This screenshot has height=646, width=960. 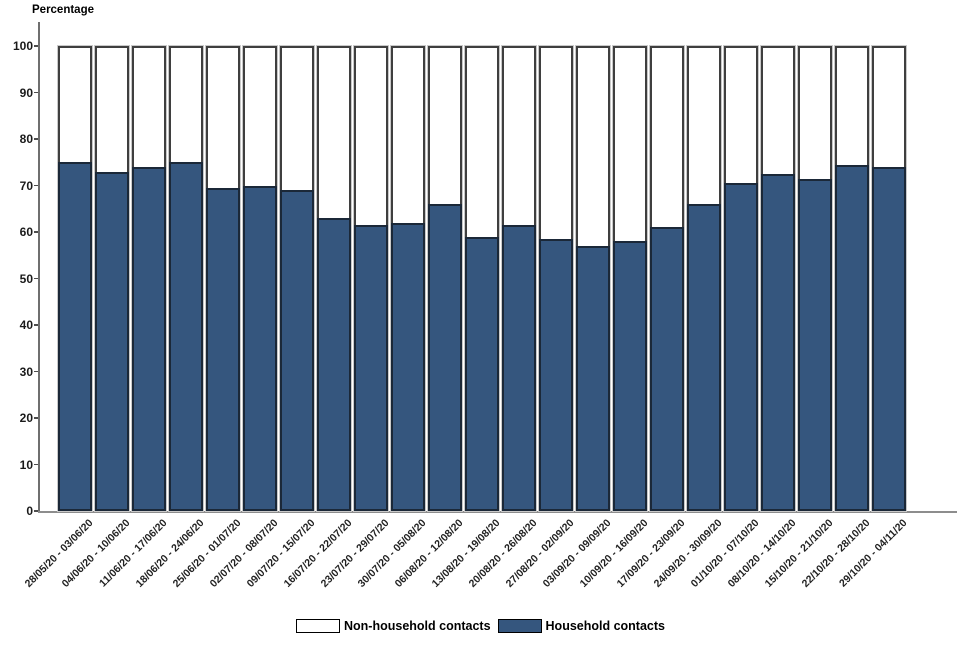 What do you see at coordinates (26, 278) in the screenshot?
I see `y-tick-label: 50` at bounding box center [26, 278].